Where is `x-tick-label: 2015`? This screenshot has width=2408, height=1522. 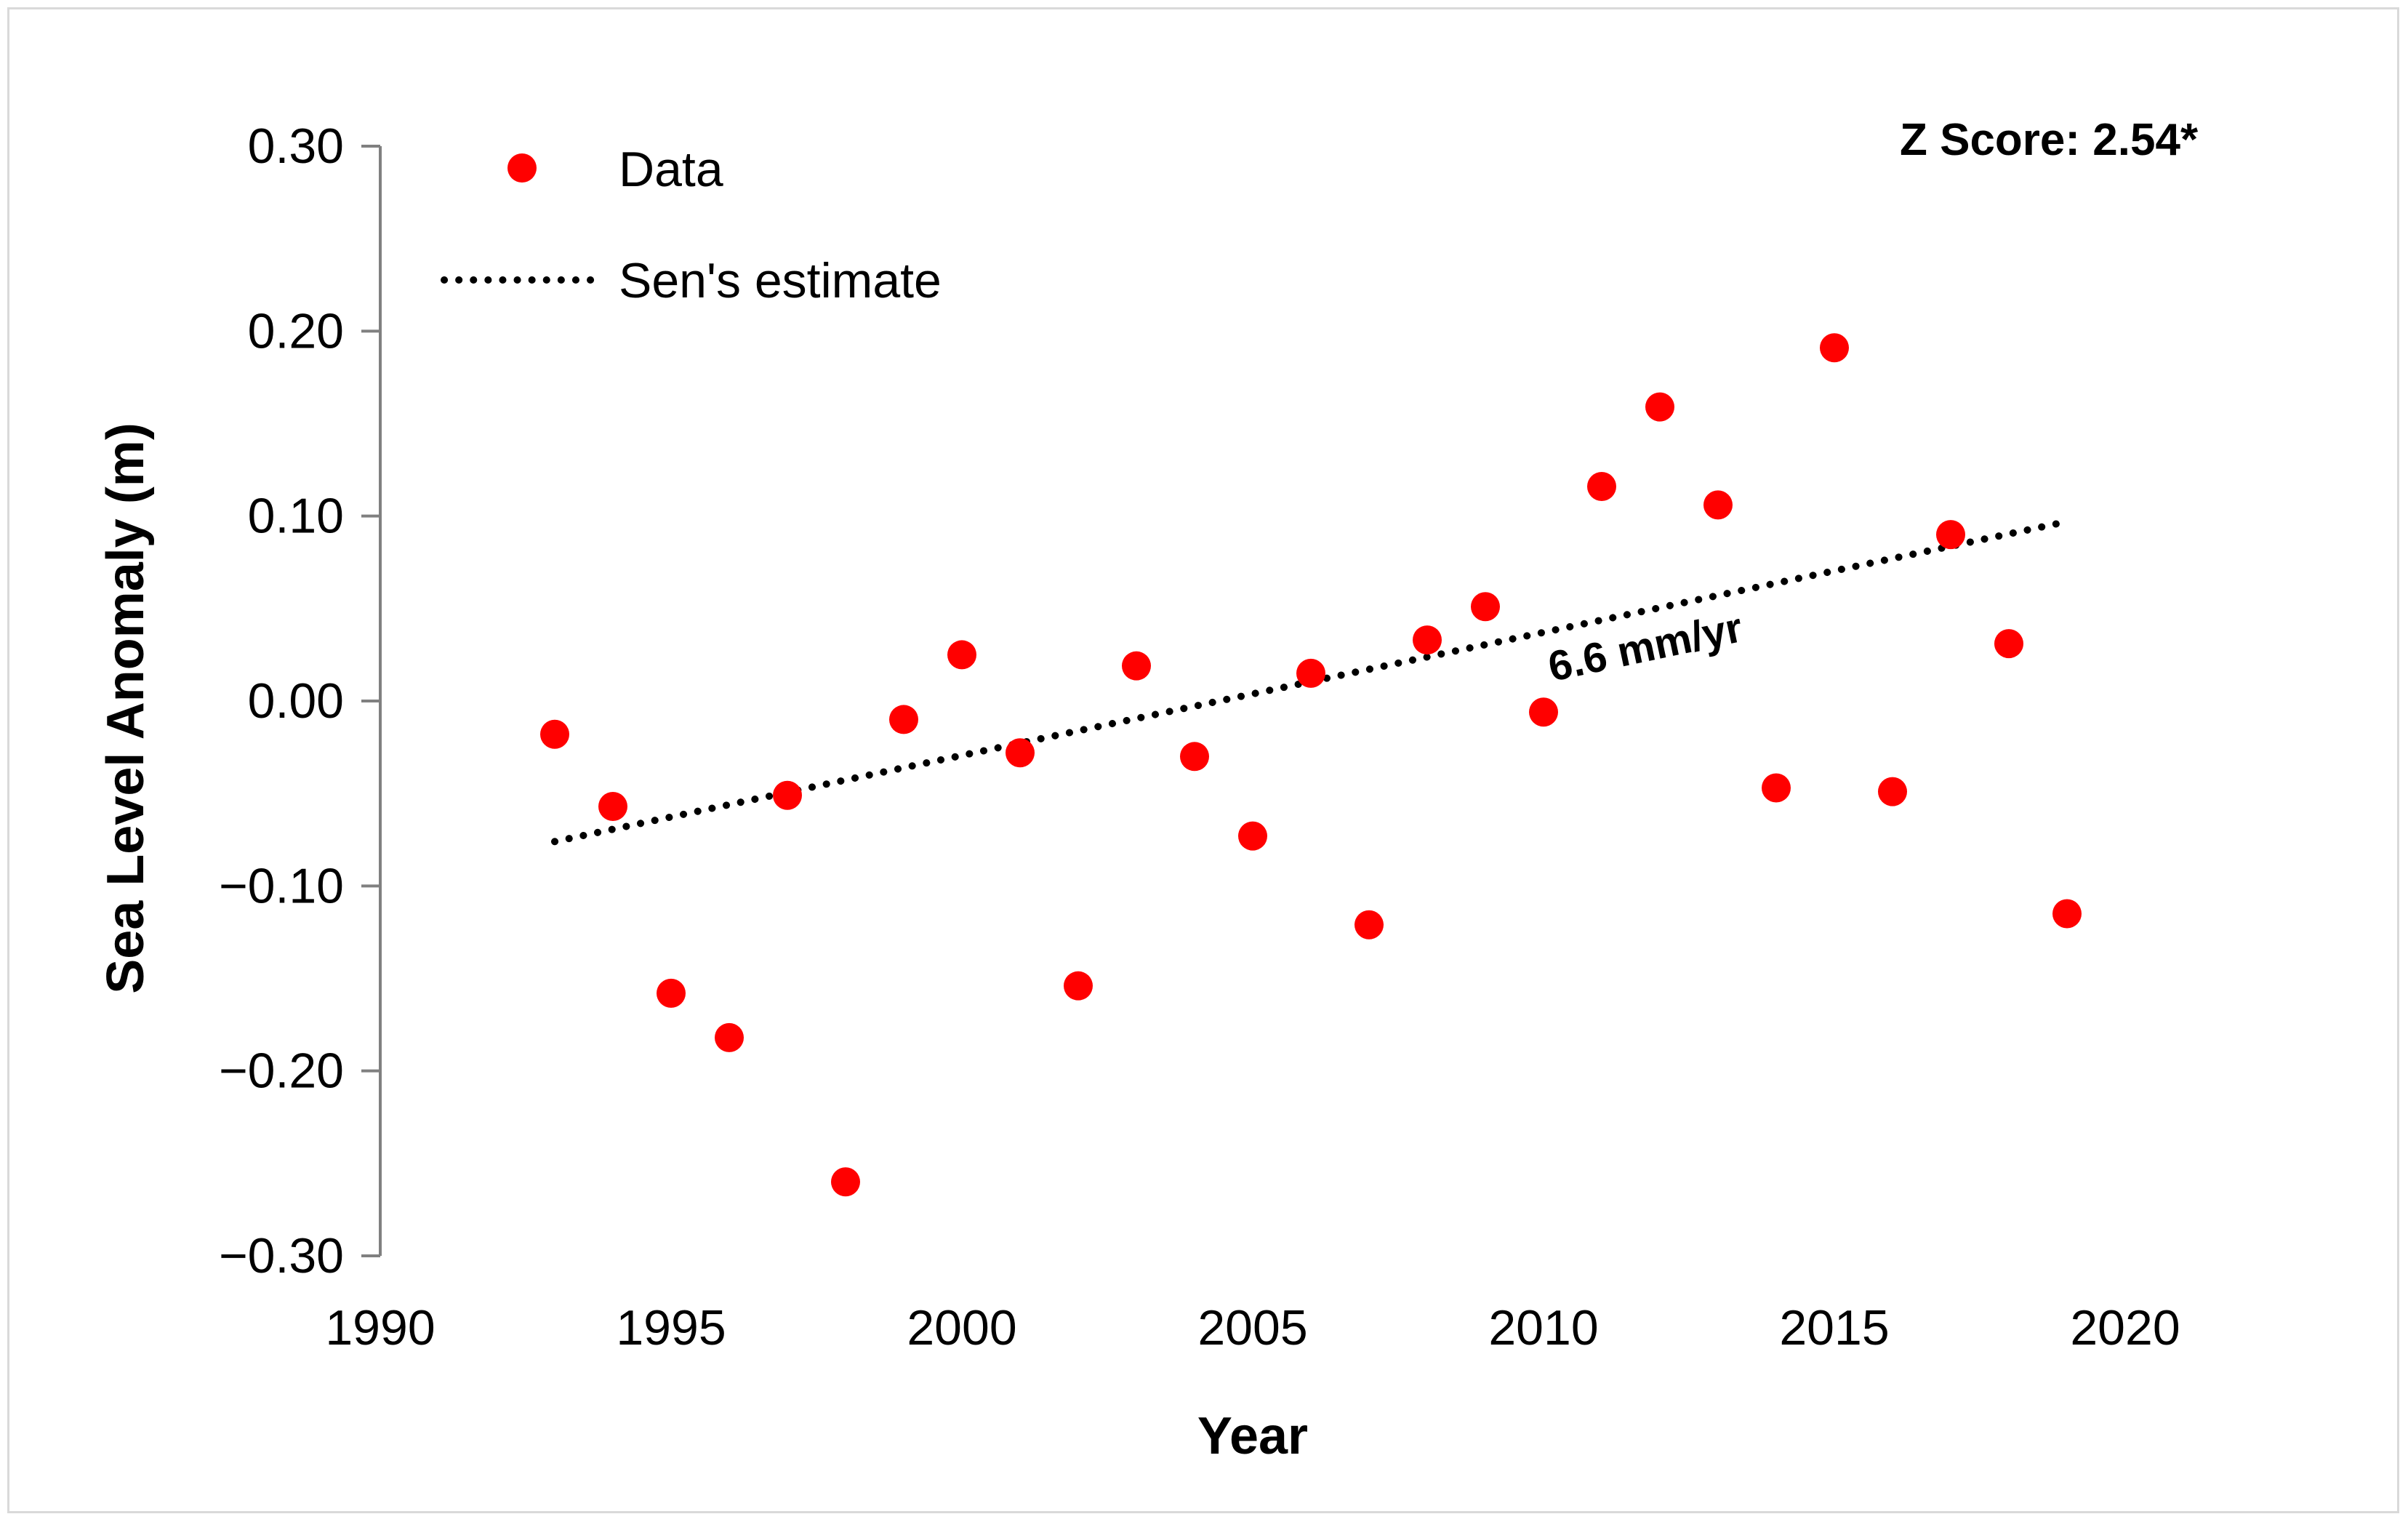 x-tick-label: 2015 is located at coordinates (1834, 1327).